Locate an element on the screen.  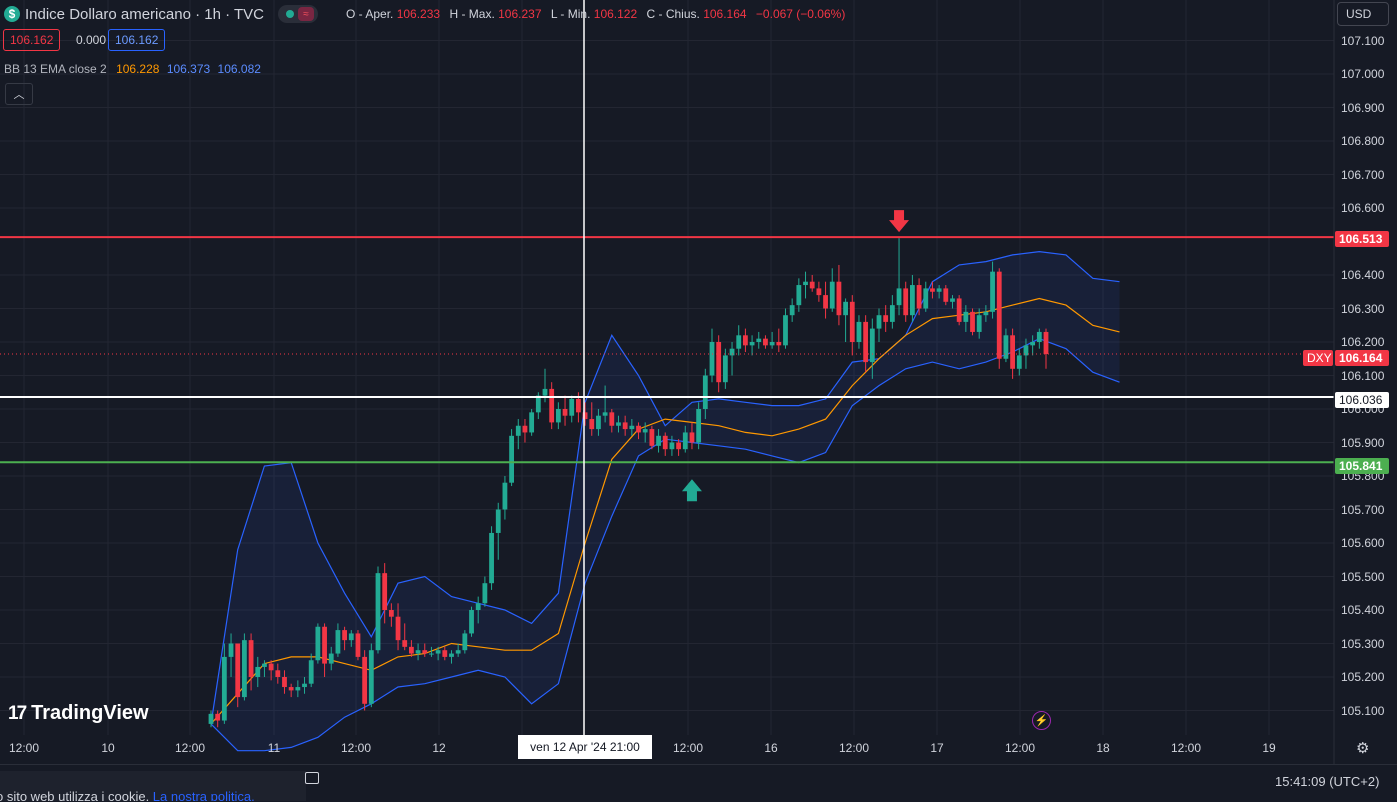
settings-gear-icon: ⚙ is located at coordinates (1363, 748).